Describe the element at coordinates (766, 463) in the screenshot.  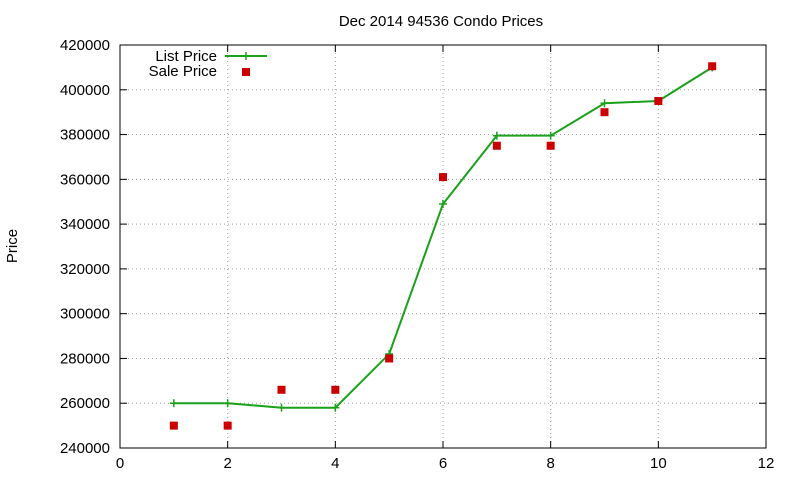
I see `x-tick-label: 12` at that location.